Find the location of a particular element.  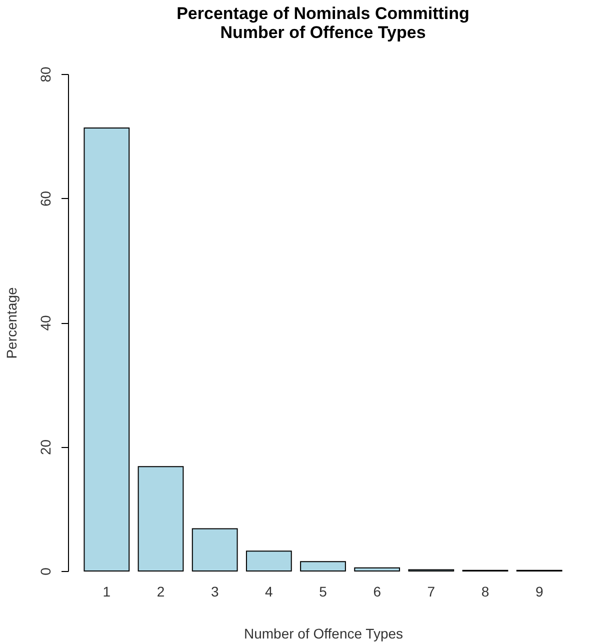

x-tick-label: 1 is located at coordinates (106, 592).